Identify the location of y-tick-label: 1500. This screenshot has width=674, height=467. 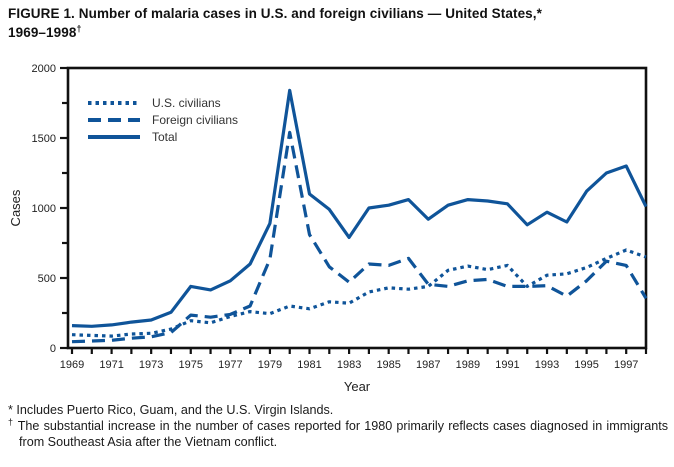
(44, 139).